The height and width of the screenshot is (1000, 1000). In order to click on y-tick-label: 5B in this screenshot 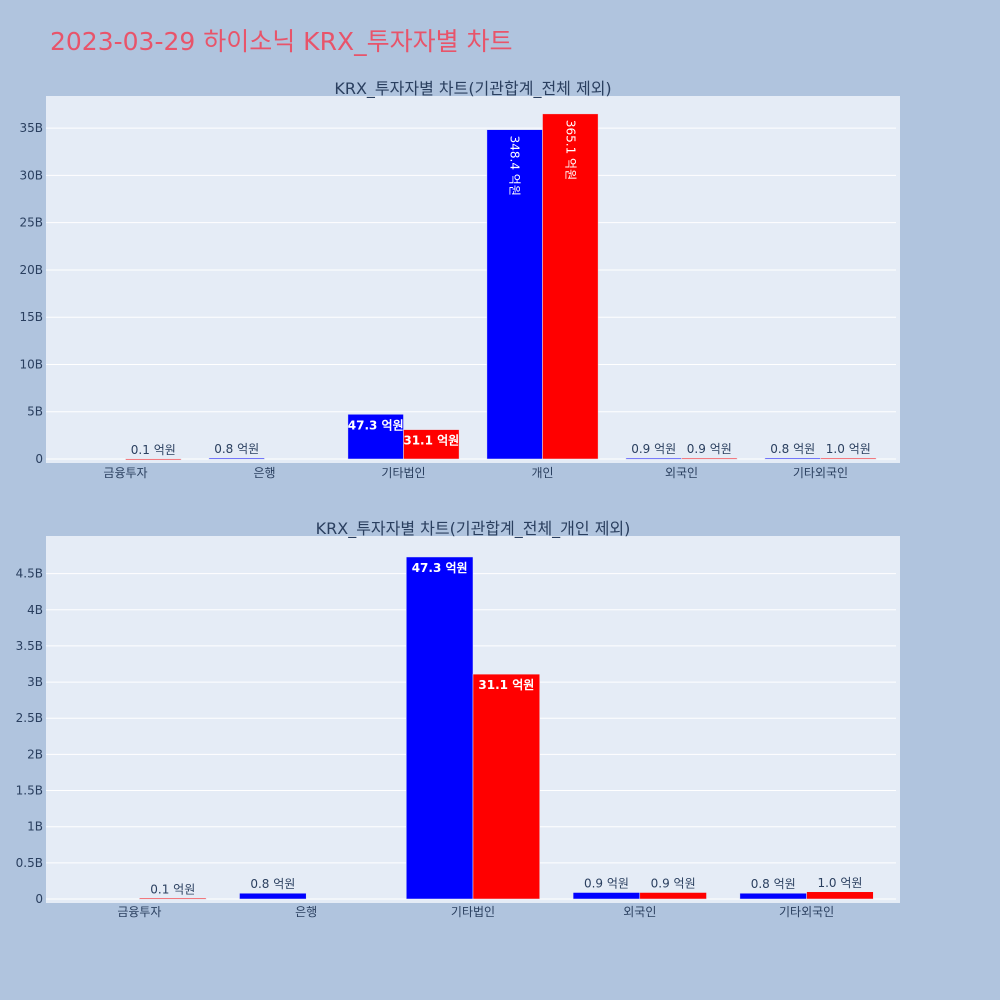, I will do `click(35, 412)`.